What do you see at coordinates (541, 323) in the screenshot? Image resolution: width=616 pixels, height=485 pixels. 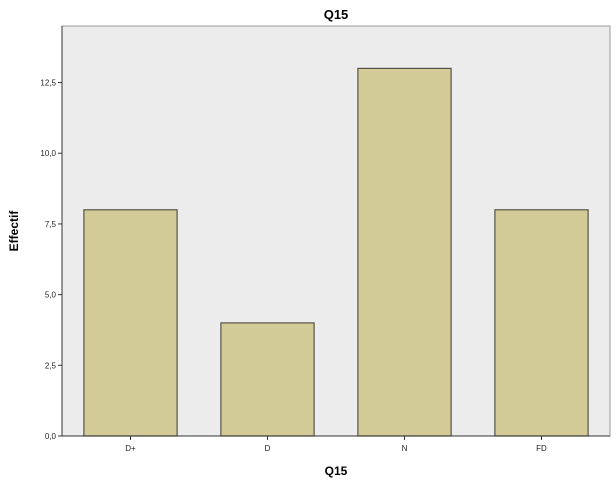 I see `bar-fd` at bounding box center [541, 323].